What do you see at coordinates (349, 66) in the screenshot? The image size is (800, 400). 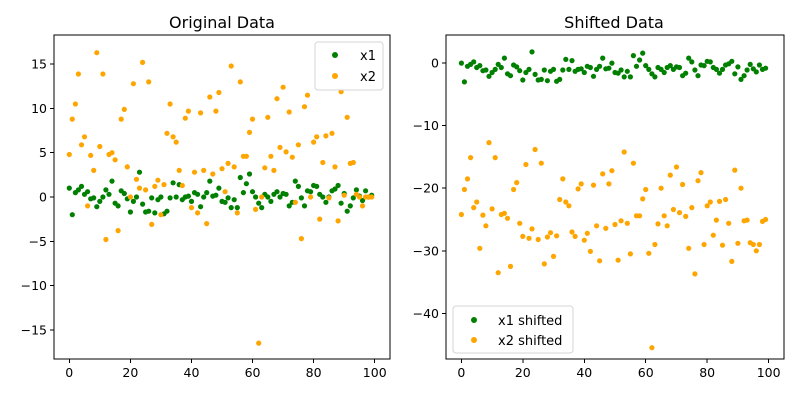 I see `legend-frame` at bounding box center [349, 66].